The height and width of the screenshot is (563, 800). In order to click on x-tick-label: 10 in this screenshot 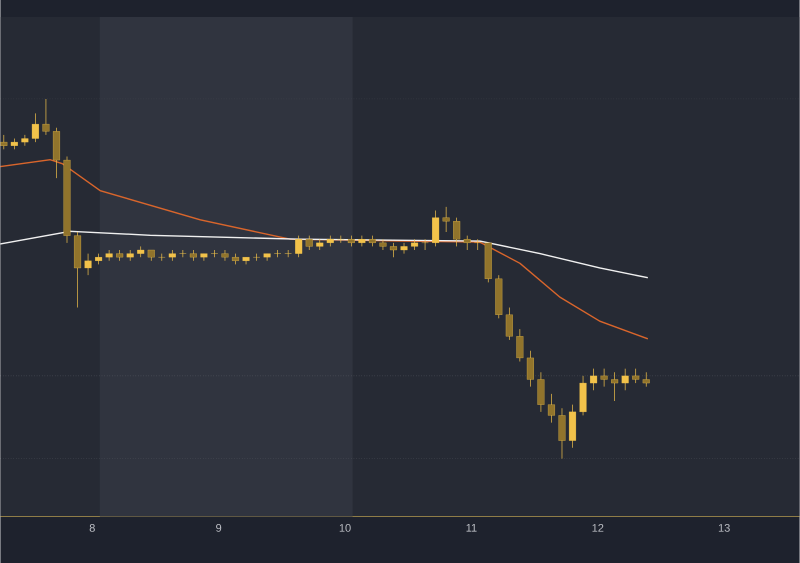, I will do `click(345, 528)`.